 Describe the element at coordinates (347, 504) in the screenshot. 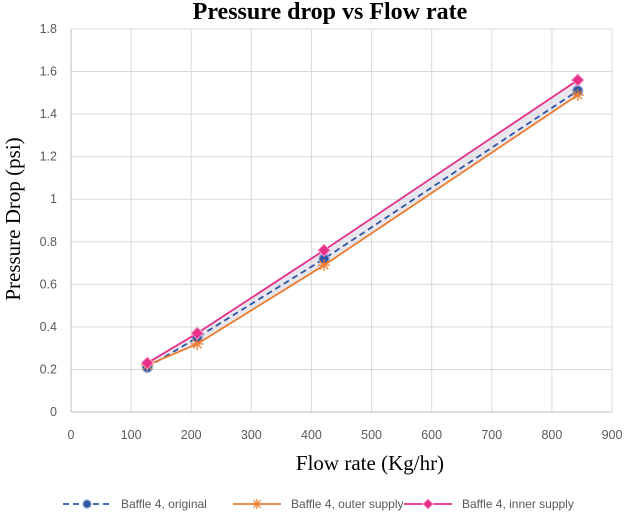

I see `legend-label: Baffle 4, outer supply` at that location.